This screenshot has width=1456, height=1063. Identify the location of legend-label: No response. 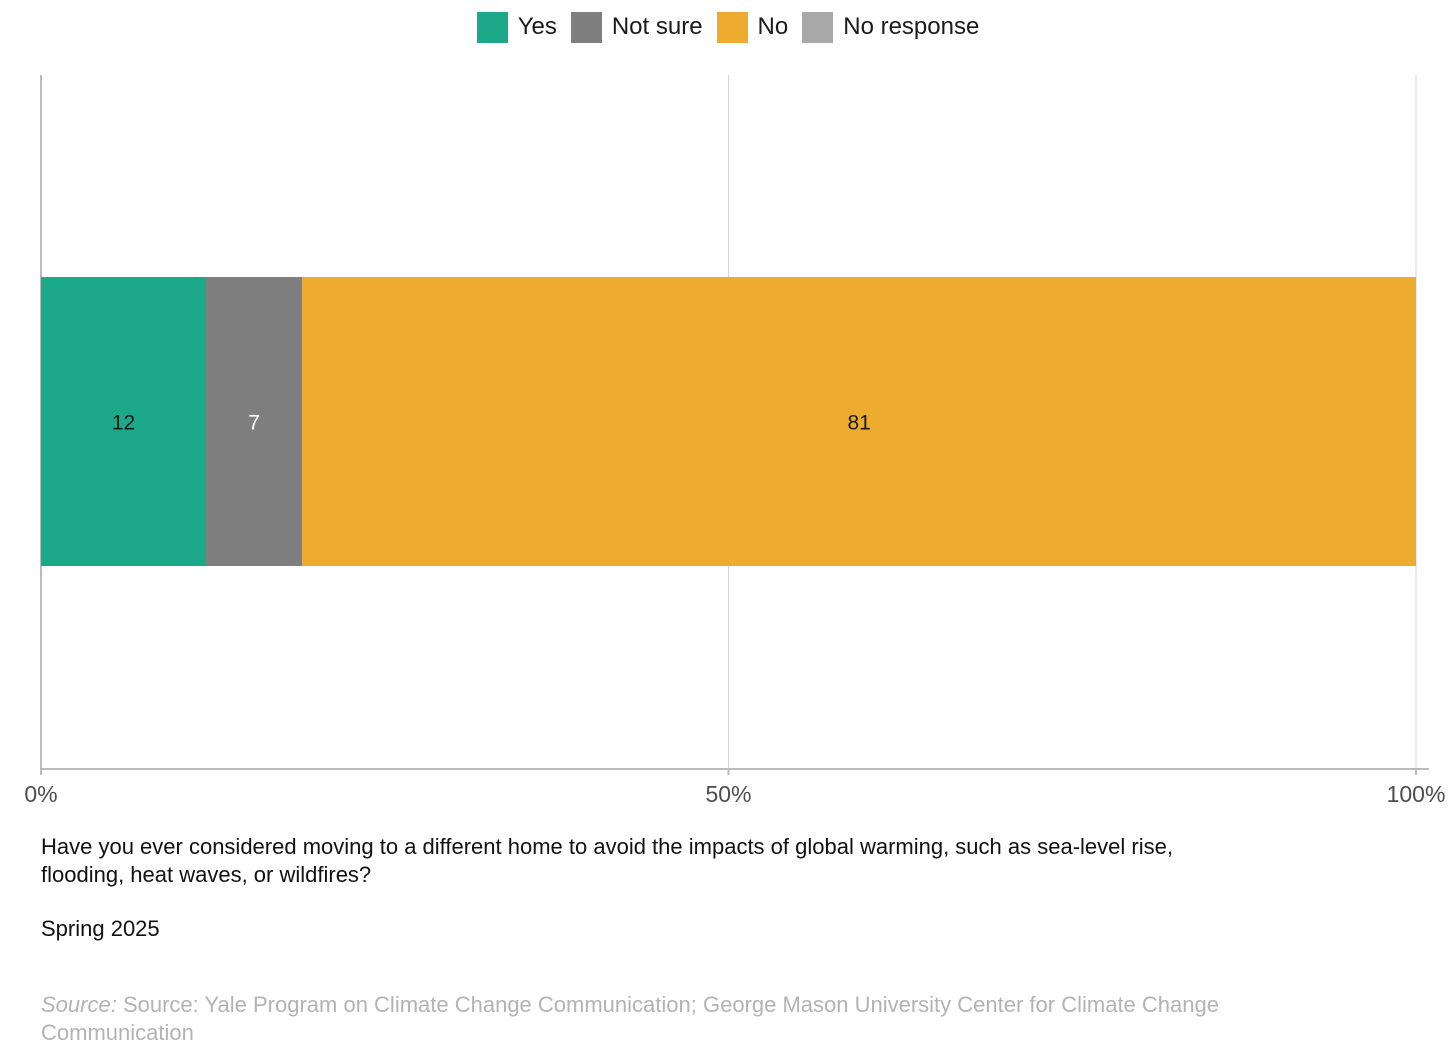
(911, 26).